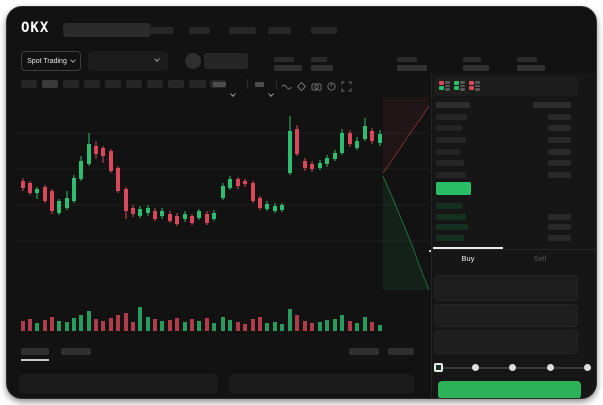 This screenshot has width=603, height=405. Describe the element at coordinates (226, 61) in the screenshot. I see `pair-name-placeholder` at that location.